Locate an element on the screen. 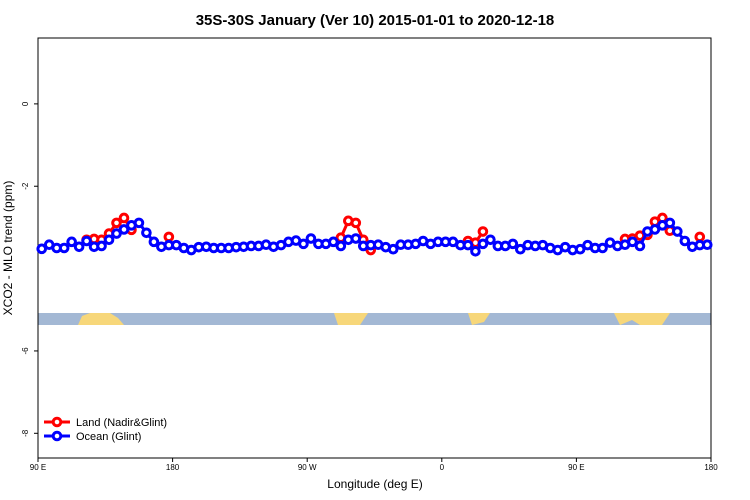 This screenshot has width=750, height=500. legend-label: Land (Nadir&Glint) is located at coordinates (121, 423).